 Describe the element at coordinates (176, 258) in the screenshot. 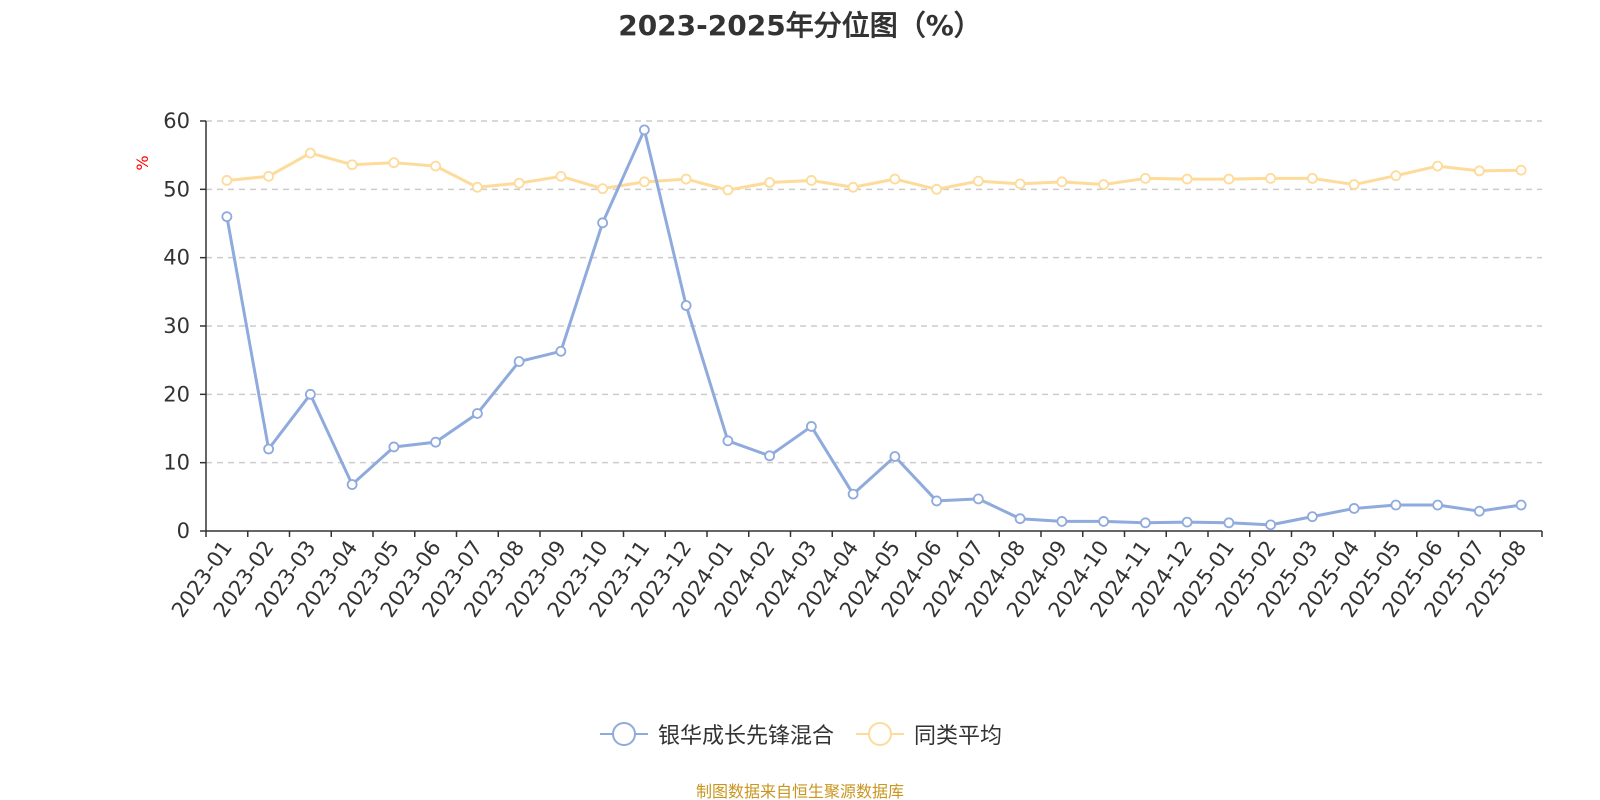

I see `y-tick-label: 40` at that location.